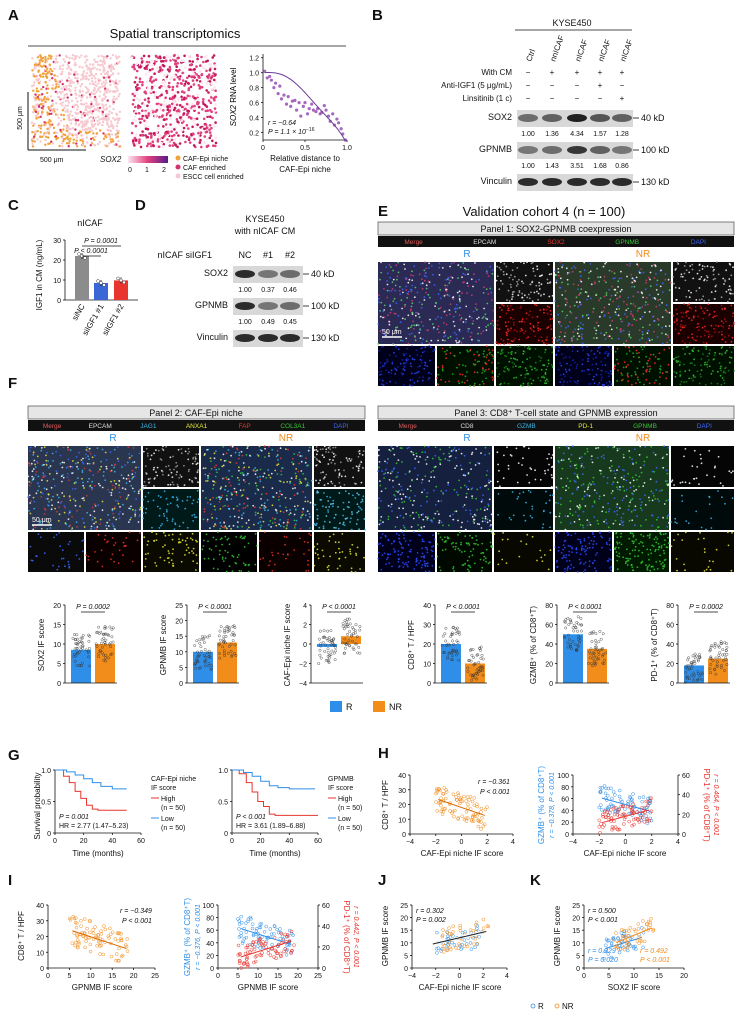 This screenshot has width=743, height=1024. I want to click on e-nr-epcam-bg, so click(703, 282).